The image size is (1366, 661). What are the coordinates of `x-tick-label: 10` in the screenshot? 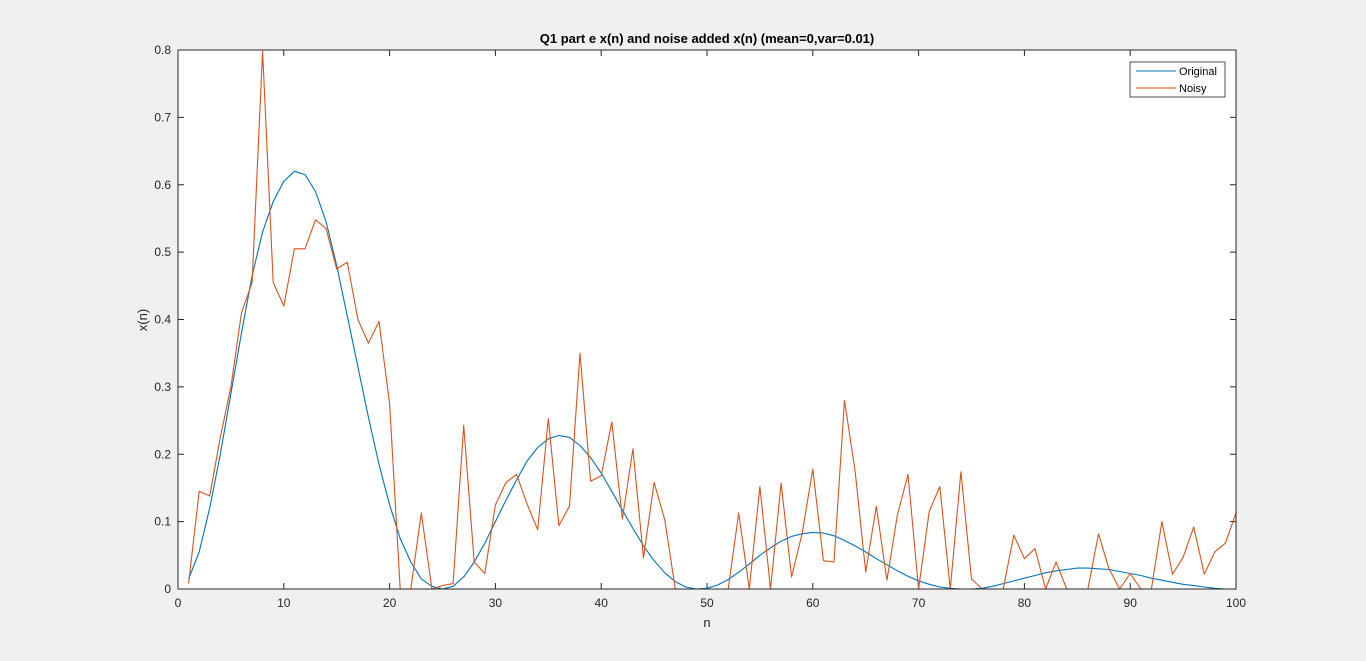 It's located at (284, 603).